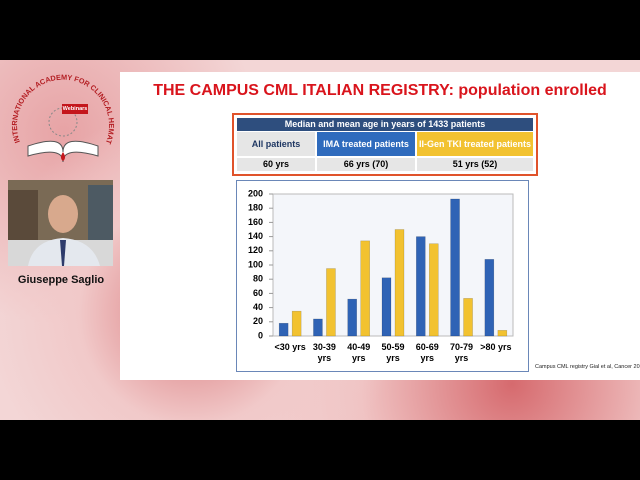 The width and height of the screenshot is (640, 480). What do you see at coordinates (393, 352) in the screenshot?
I see `x-tick-label: 50-59 yrs` at bounding box center [393, 352].